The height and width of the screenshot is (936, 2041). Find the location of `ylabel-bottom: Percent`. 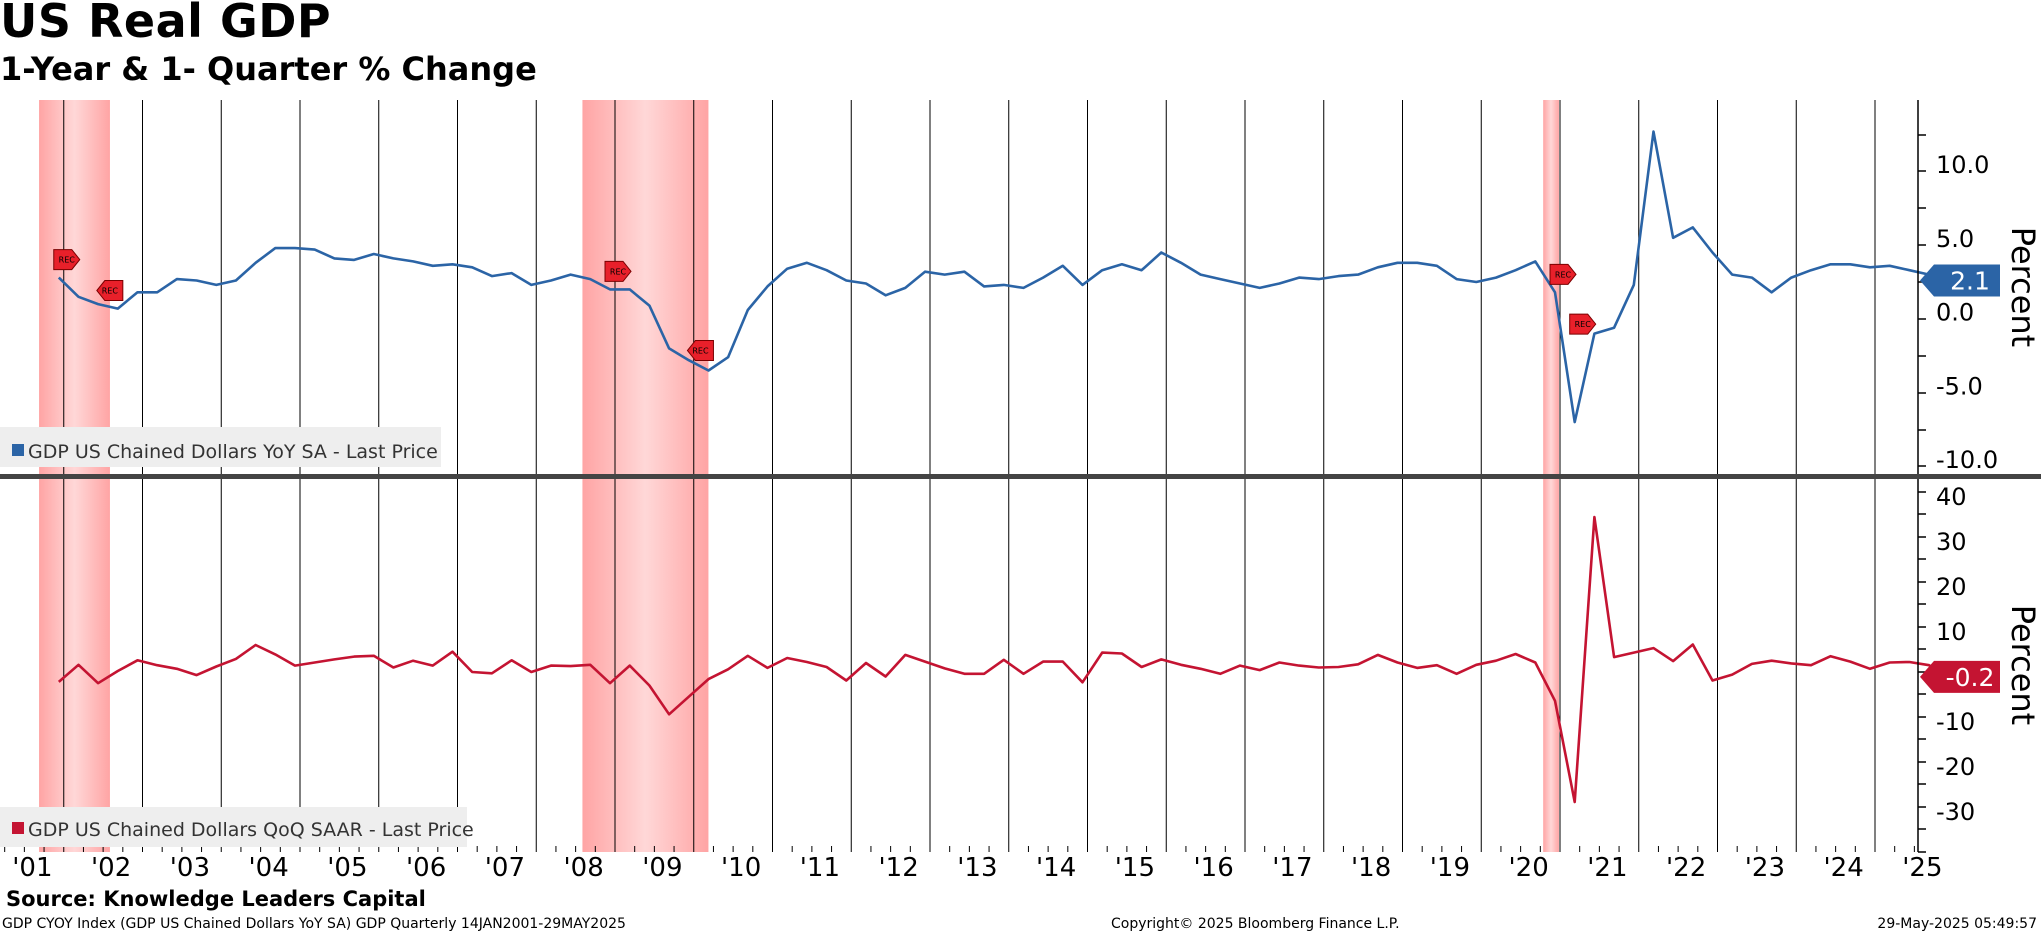

ylabel-bottom: Percent is located at coordinates (2022, 665).